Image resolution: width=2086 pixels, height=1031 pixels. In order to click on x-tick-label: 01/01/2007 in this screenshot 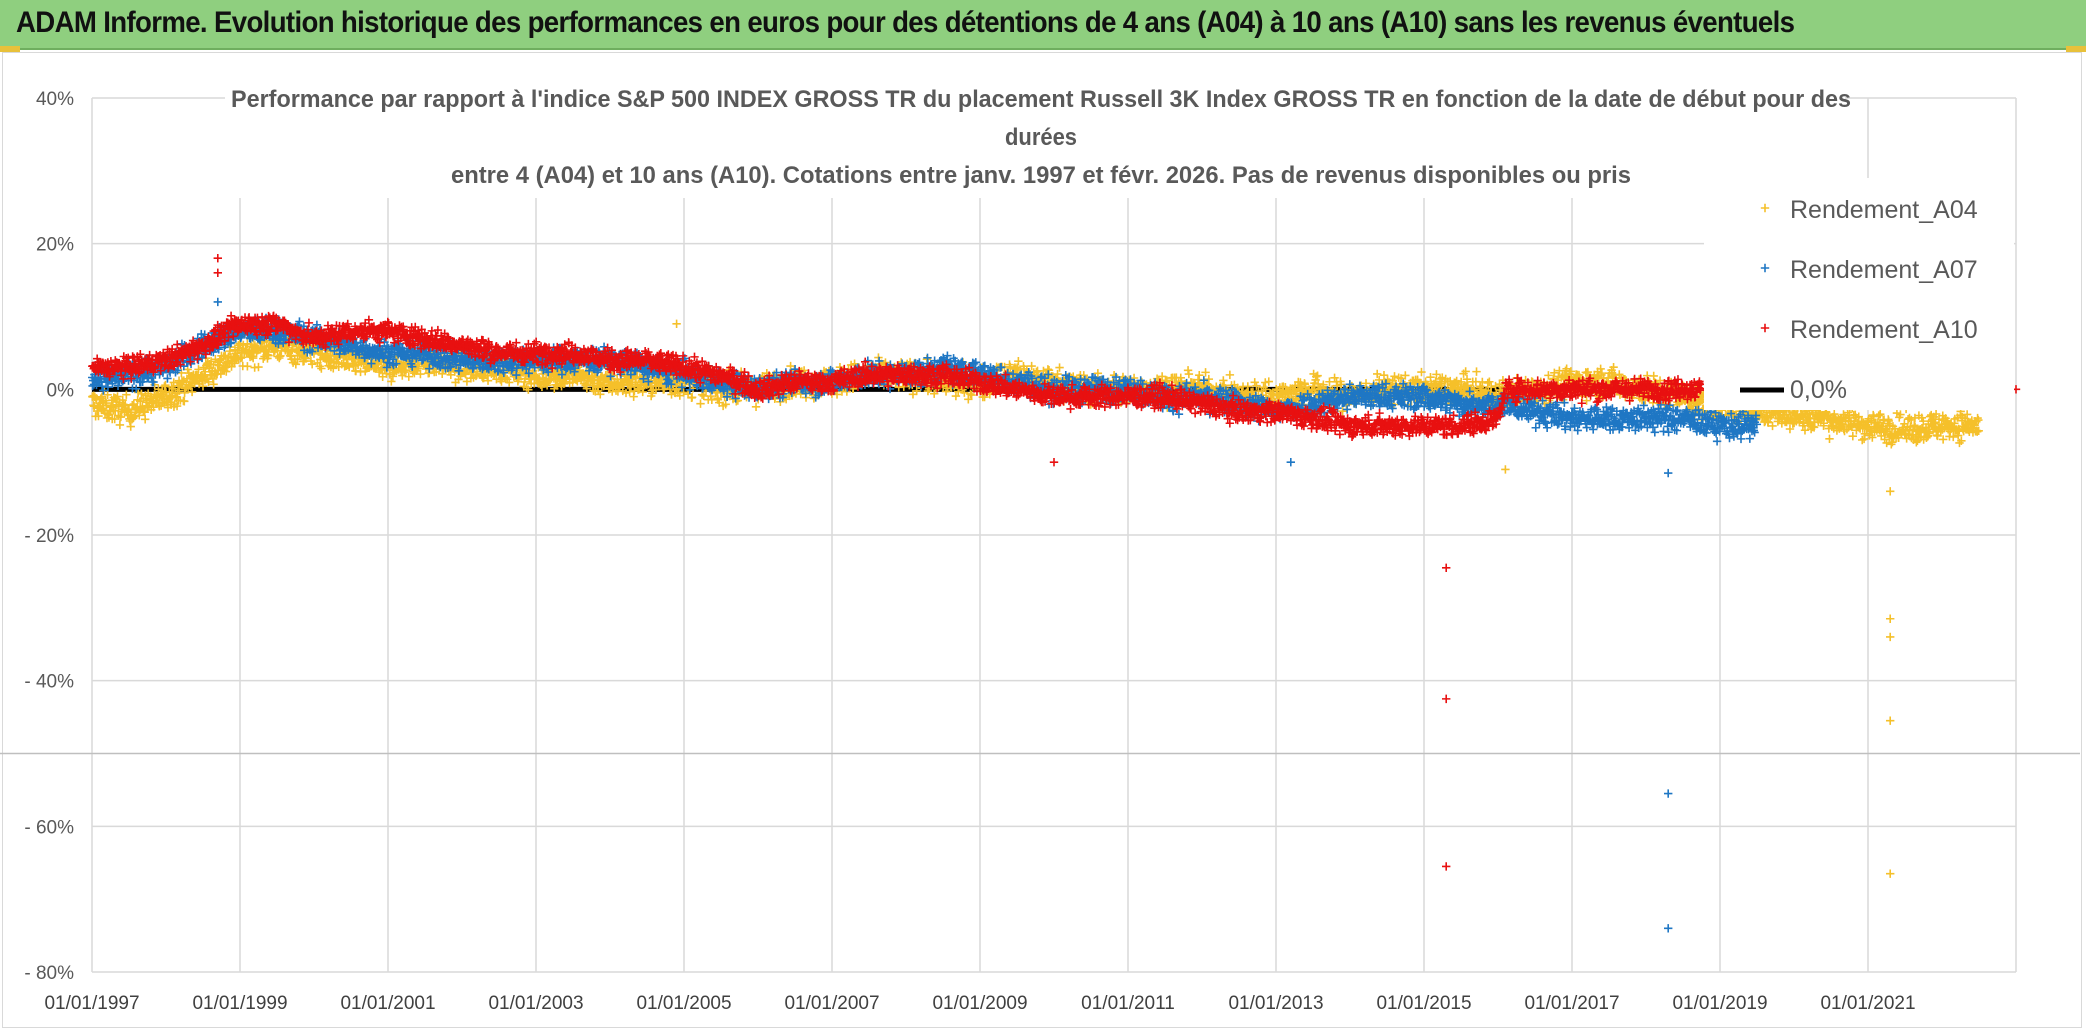, I will do `click(831, 1003)`.